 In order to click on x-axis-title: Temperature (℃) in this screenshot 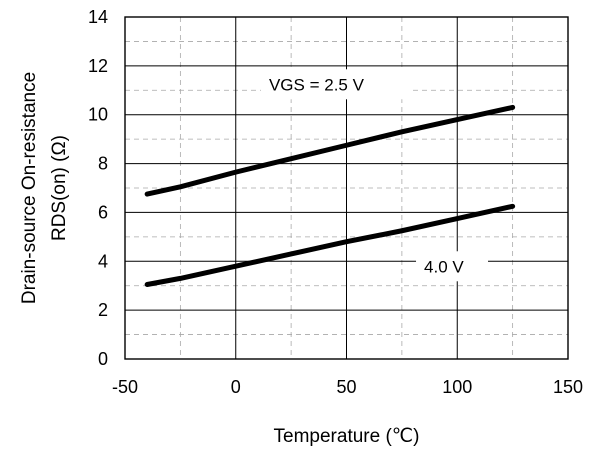, I will do `click(347, 436)`.